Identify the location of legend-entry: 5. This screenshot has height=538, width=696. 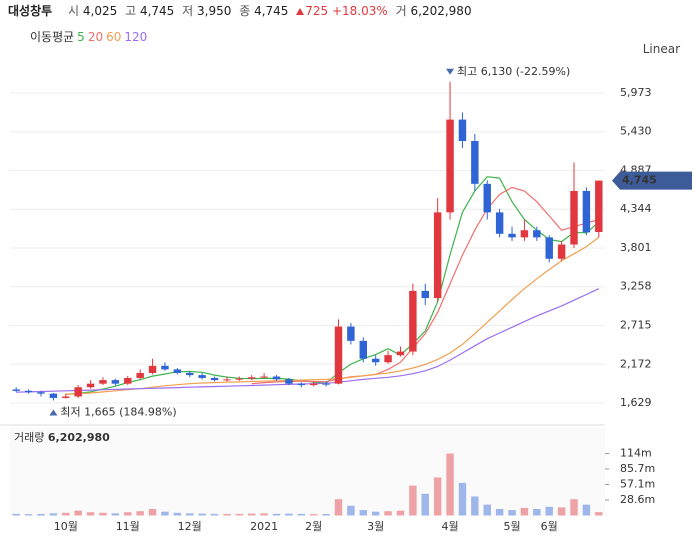
(81, 37).